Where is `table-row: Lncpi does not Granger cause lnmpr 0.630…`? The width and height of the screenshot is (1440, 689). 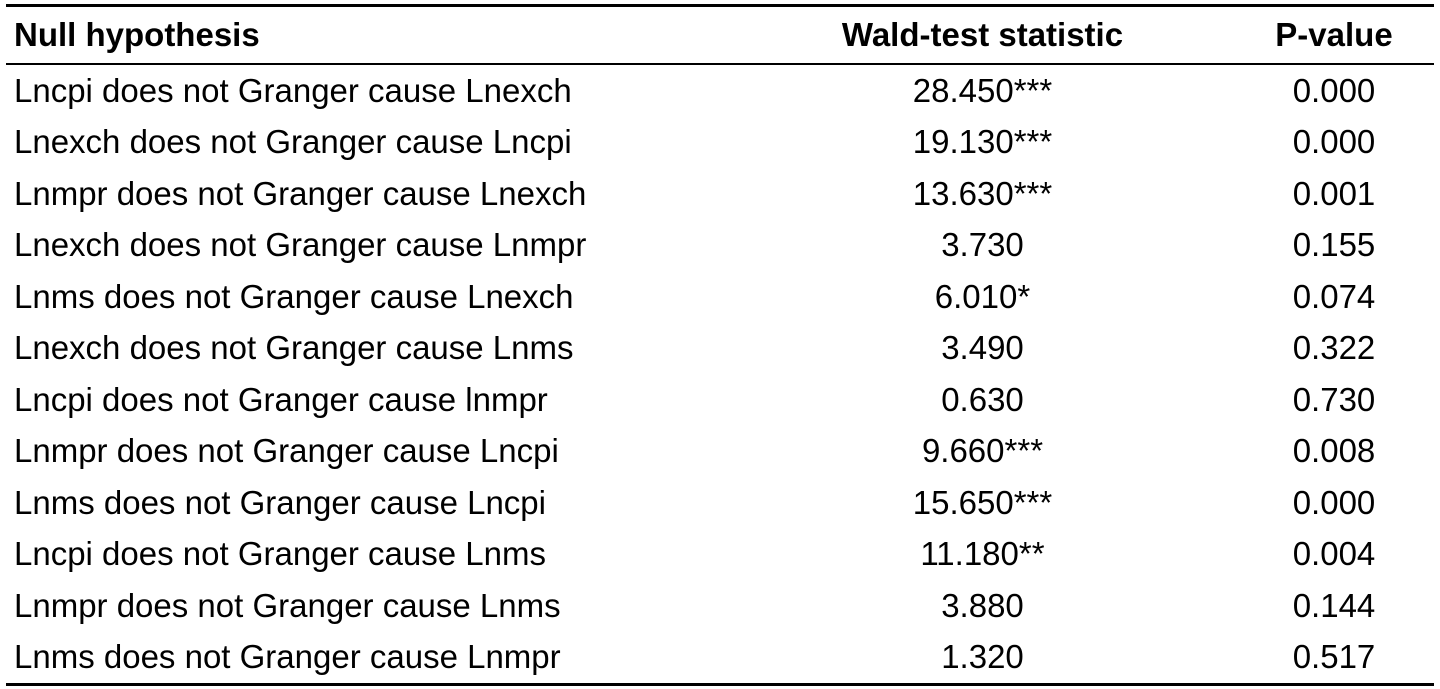 table-row: Lncpi does not Granger cause lnmpr 0.630… is located at coordinates (720, 400).